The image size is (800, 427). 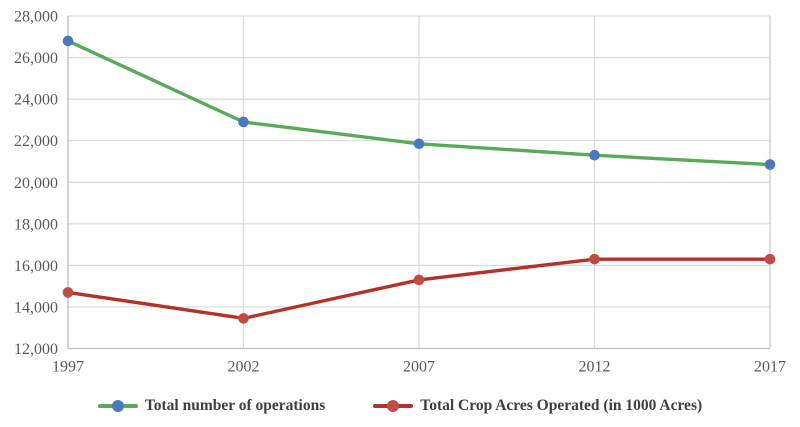 I want to click on y-tick-label: 12,000, so click(x=36, y=349).